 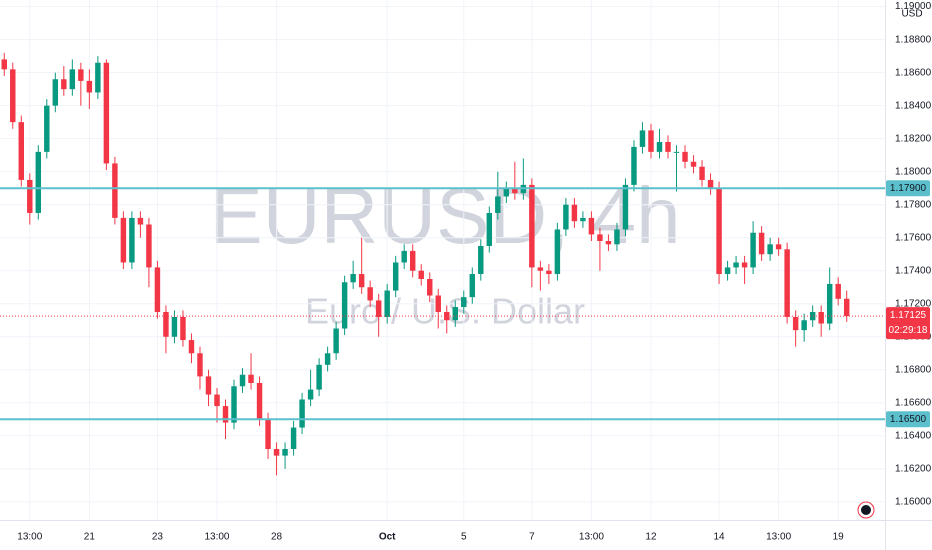 I want to click on x-tick-label: 23, so click(x=158, y=537).